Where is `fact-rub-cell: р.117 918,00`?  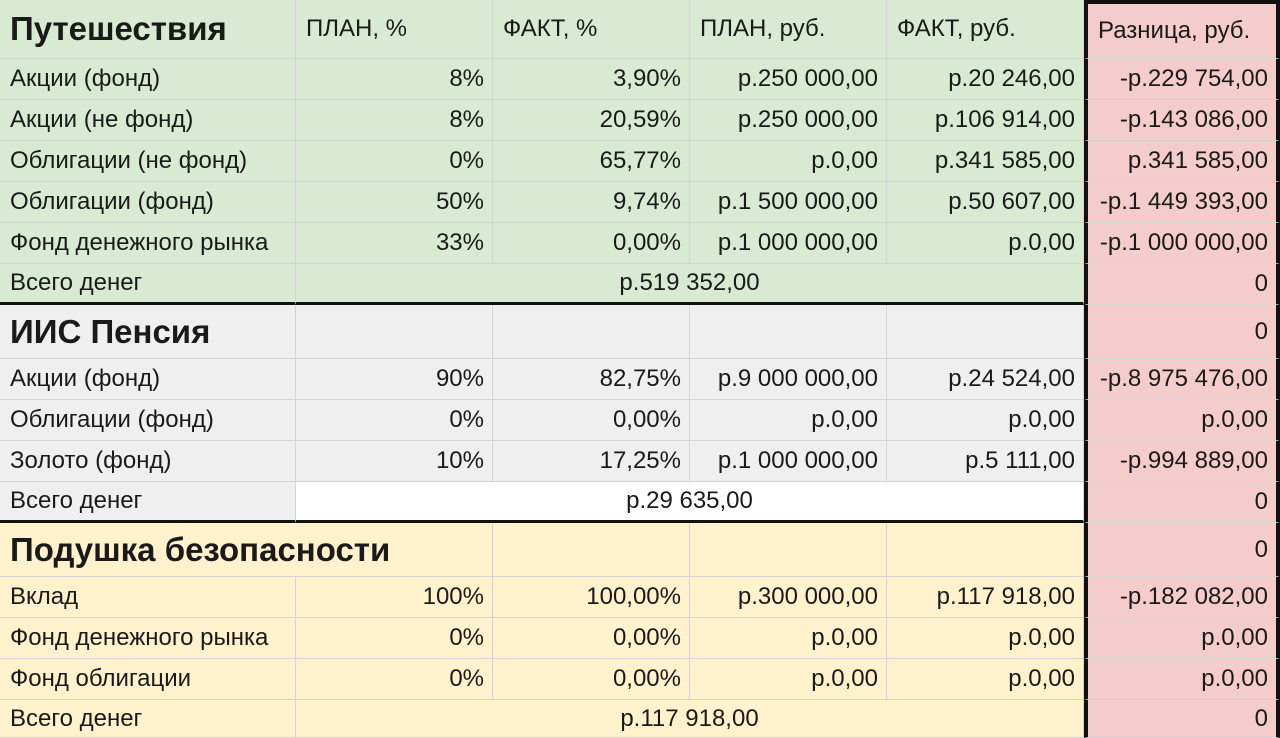 fact-rub-cell: р.117 918,00 is located at coordinates (985, 597).